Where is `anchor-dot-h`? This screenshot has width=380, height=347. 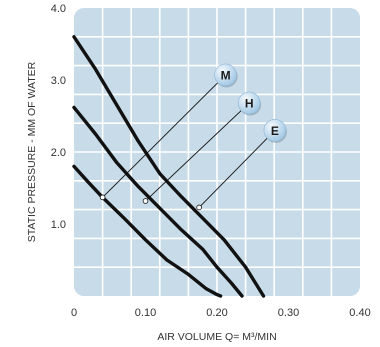
anchor-dot-h is located at coordinates (145, 201).